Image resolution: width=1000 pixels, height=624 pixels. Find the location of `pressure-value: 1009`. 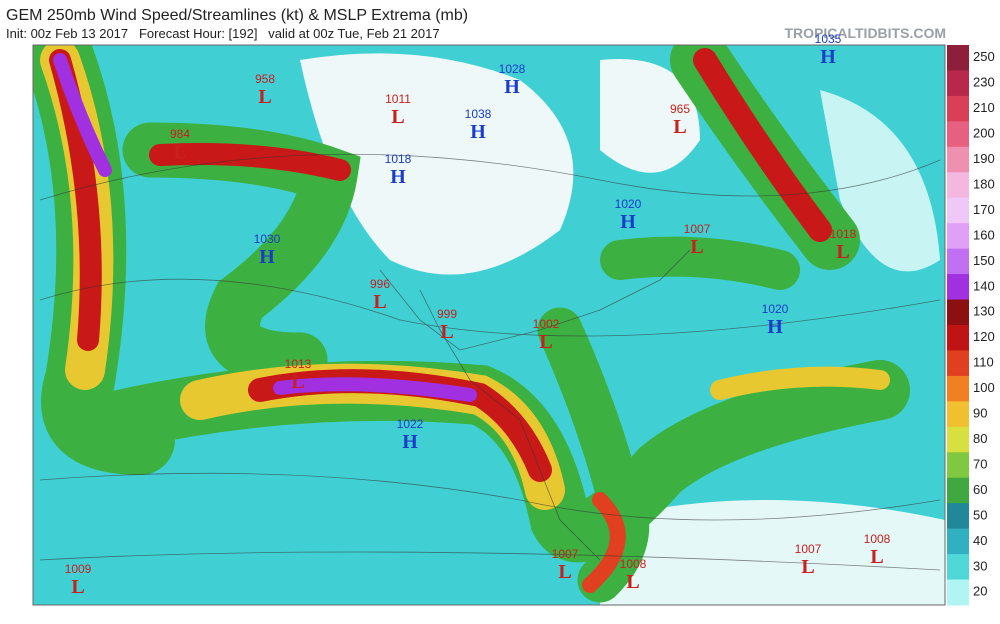

pressure-value: 1009 is located at coordinates (78, 569).